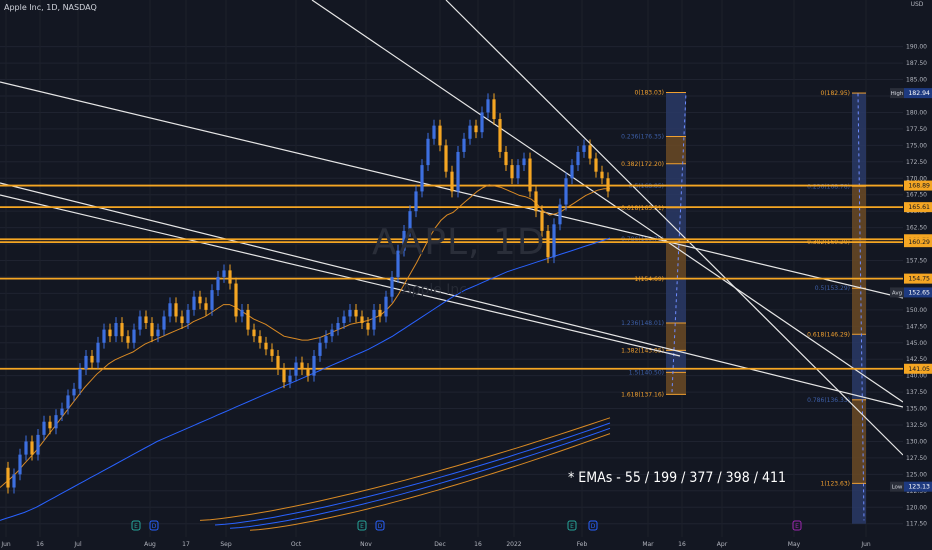  I want to click on axis-tick-label: 157.50, so click(916, 261).